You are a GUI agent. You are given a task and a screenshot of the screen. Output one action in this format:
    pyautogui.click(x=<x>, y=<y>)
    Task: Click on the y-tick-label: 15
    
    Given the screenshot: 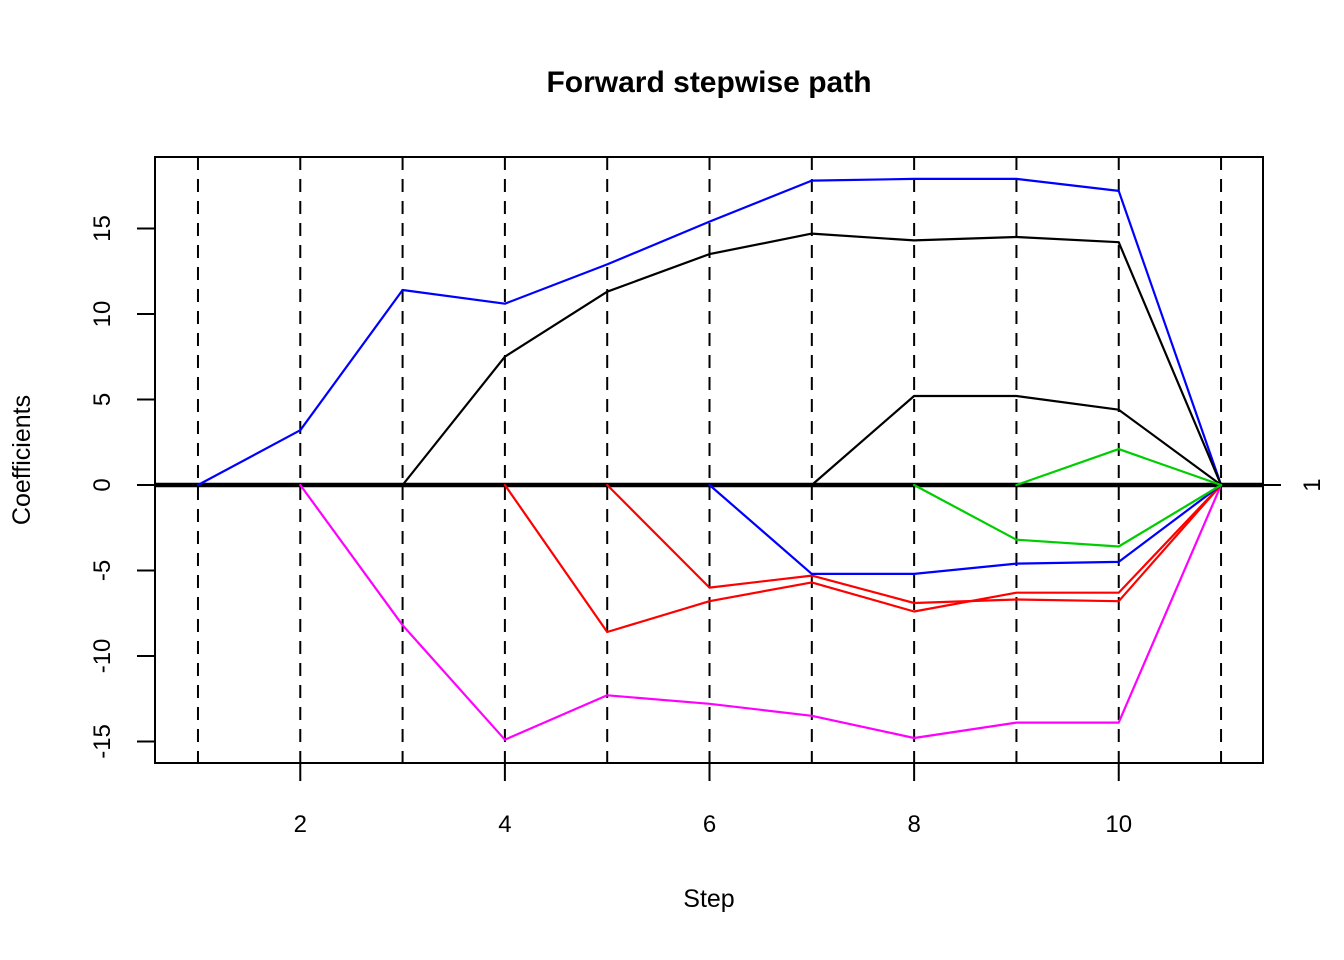 What is the action you would take?
    pyautogui.click(x=102, y=228)
    